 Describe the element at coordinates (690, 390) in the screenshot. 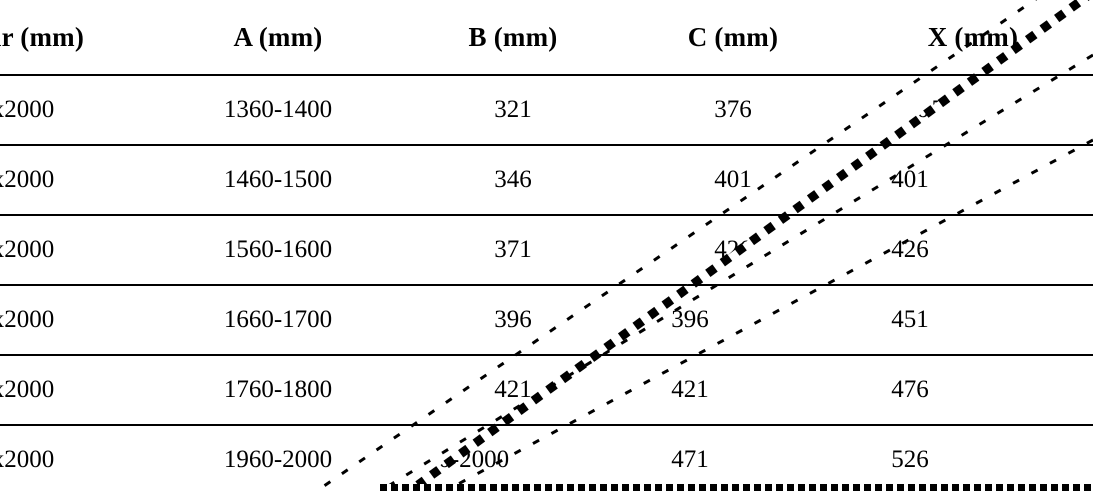

I see `cell-b-copy: 421` at that location.